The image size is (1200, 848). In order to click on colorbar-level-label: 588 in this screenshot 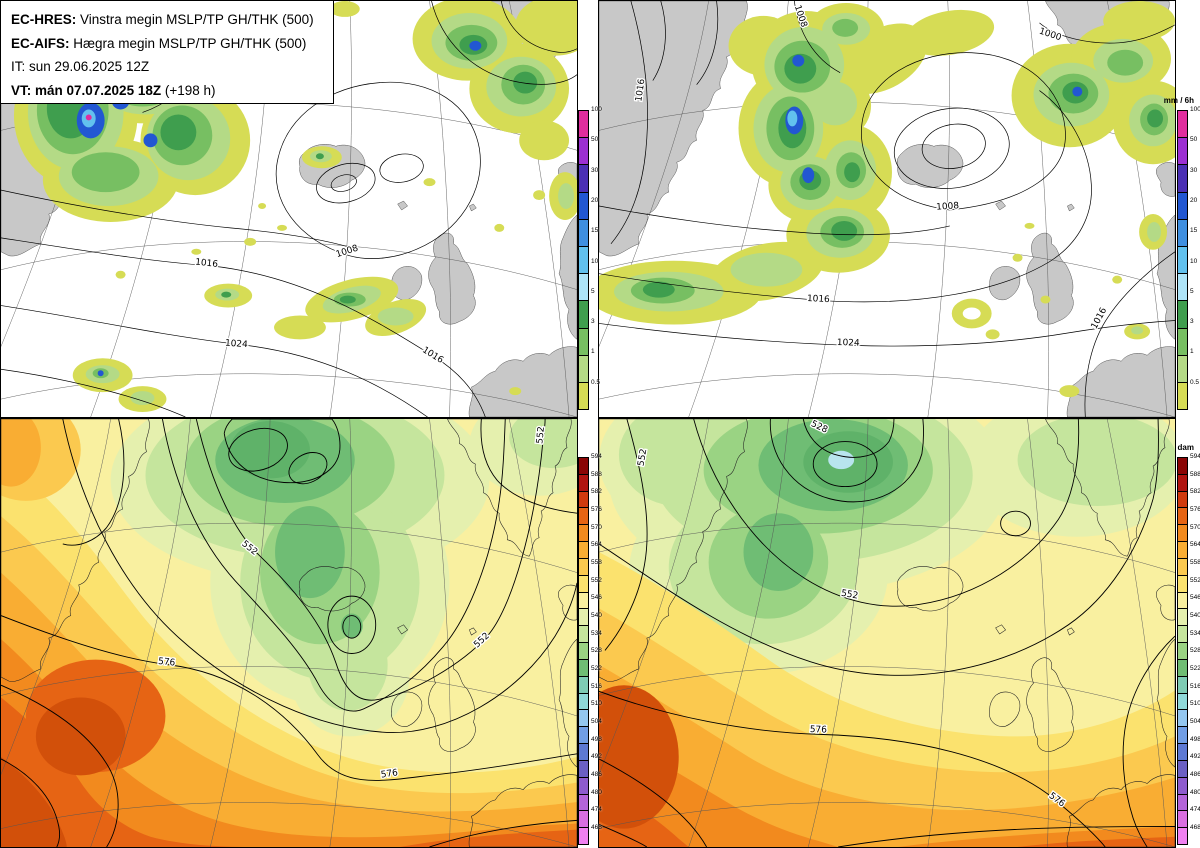, I will do `click(596, 474)`.